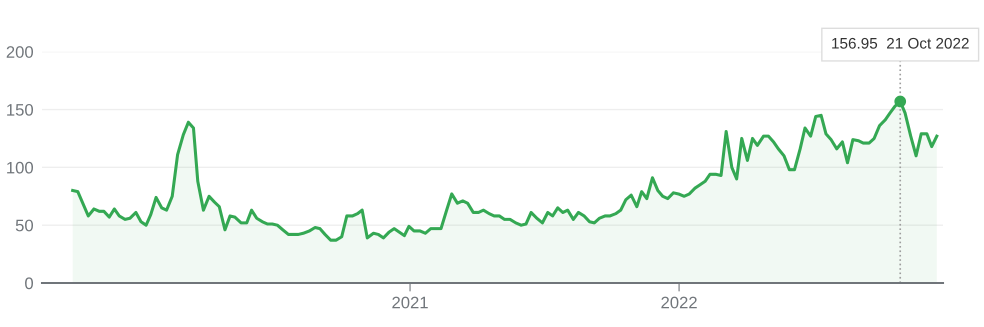  I want to click on y-tick-label: 150, so click(20, 110).